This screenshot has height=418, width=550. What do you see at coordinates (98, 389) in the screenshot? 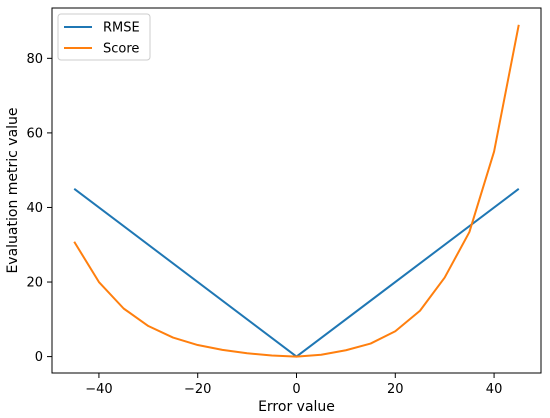
I see `x-tick-label: −40` at bounding box center [98, 389].